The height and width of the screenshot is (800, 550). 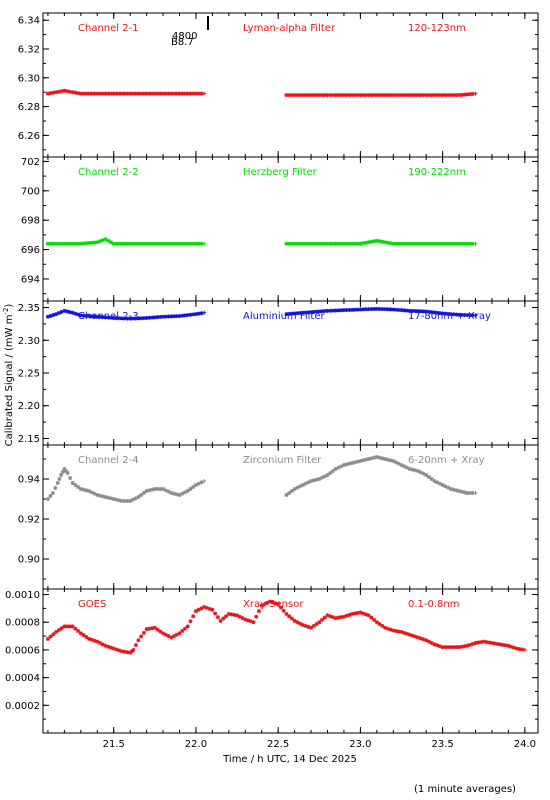 I want to click on panel-label: Lyman-alpha Filter, so click(x=289, y=28).